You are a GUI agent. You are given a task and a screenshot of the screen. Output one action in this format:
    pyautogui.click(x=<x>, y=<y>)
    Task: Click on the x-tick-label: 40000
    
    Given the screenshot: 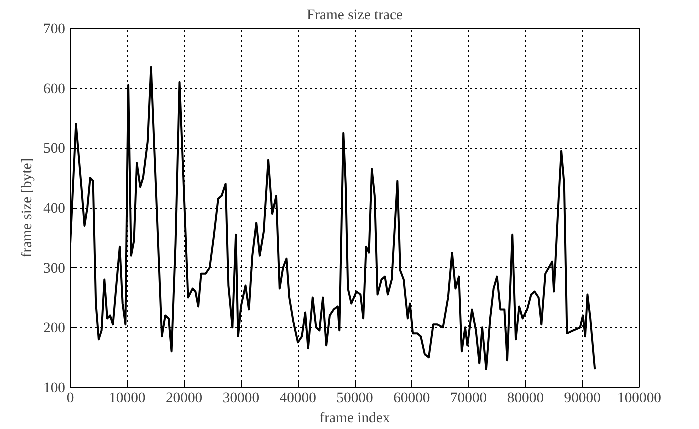 What is the action you would take?
    pyautogui.click(x=298, y=398)
    